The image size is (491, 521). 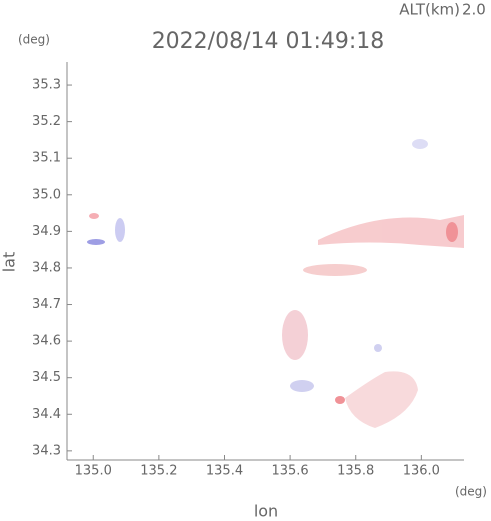 What do you see at coordinates (46, 450) in the screenshot?
I see `y-tick-label: 34.3` at bounding box center [46, 450].